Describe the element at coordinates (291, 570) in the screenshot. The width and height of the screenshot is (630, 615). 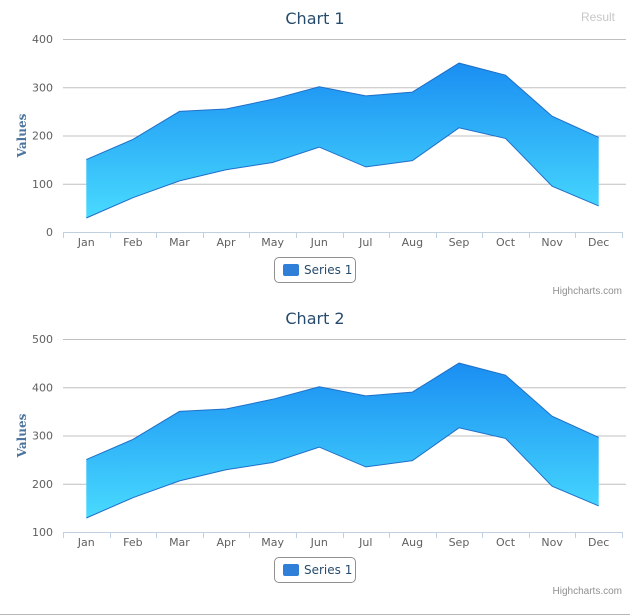
I see `chart-2-legend-swatch` at that location.